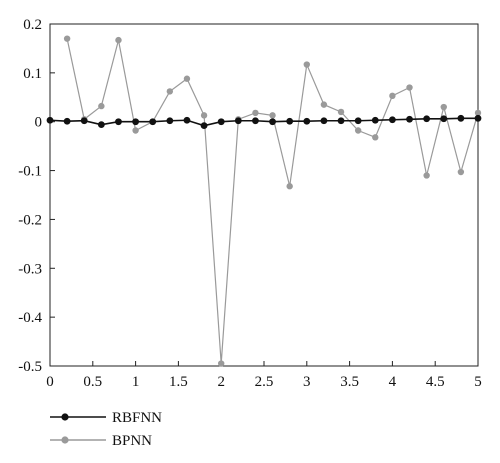 This screenshot has width=500, height=463. What do you see at coordinates (264, 382) in the screenshot?
I see `x-tick-label: 2.5` at bounding box center [264, 382].